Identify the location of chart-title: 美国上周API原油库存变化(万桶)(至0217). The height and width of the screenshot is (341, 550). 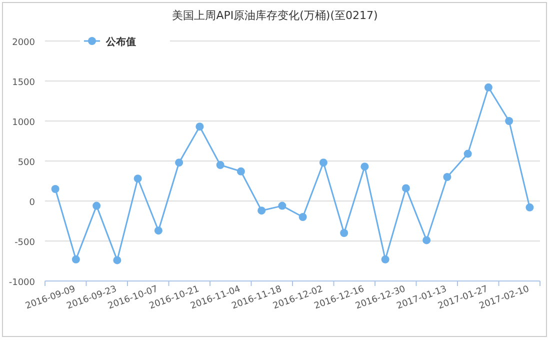
(275, 15).